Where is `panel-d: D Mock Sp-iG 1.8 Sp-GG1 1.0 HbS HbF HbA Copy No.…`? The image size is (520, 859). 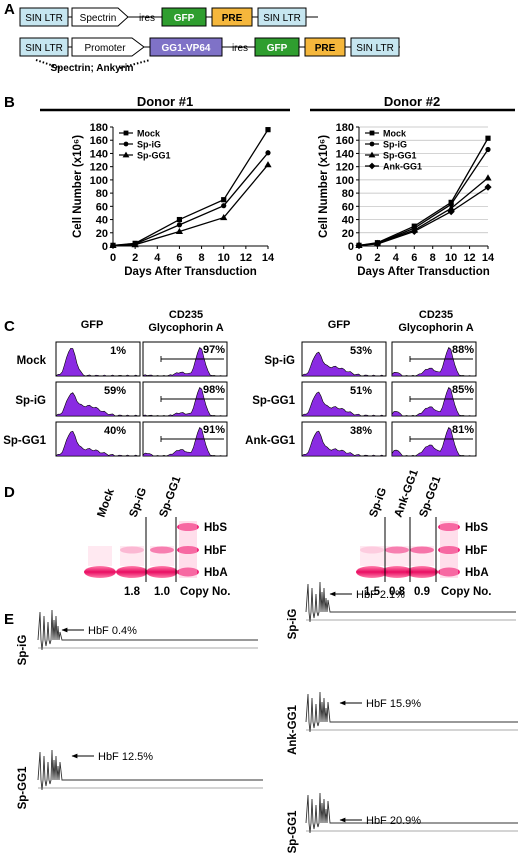
panel-d: D Mock Sp-iG 1.8 Sp-GG1 1.0 HbS HbF HbA Copy No.… is located at coordinates (247, 533).